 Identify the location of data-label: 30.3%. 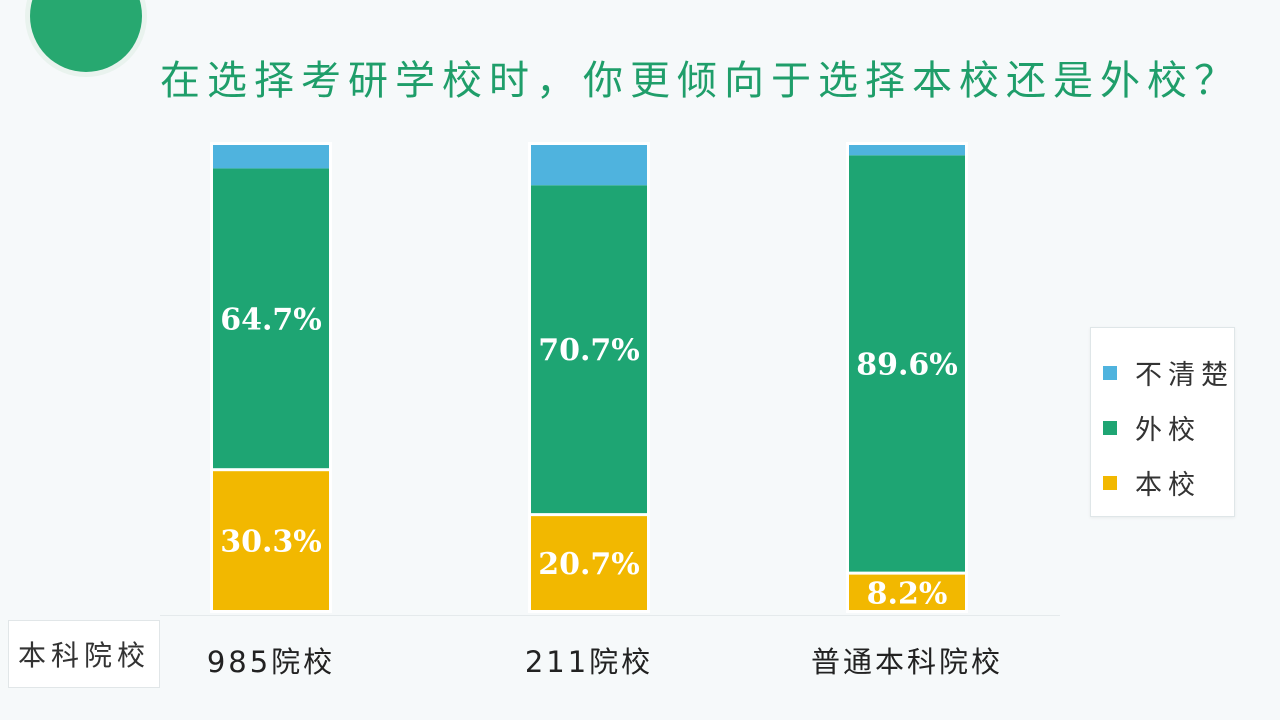
(271, 542).